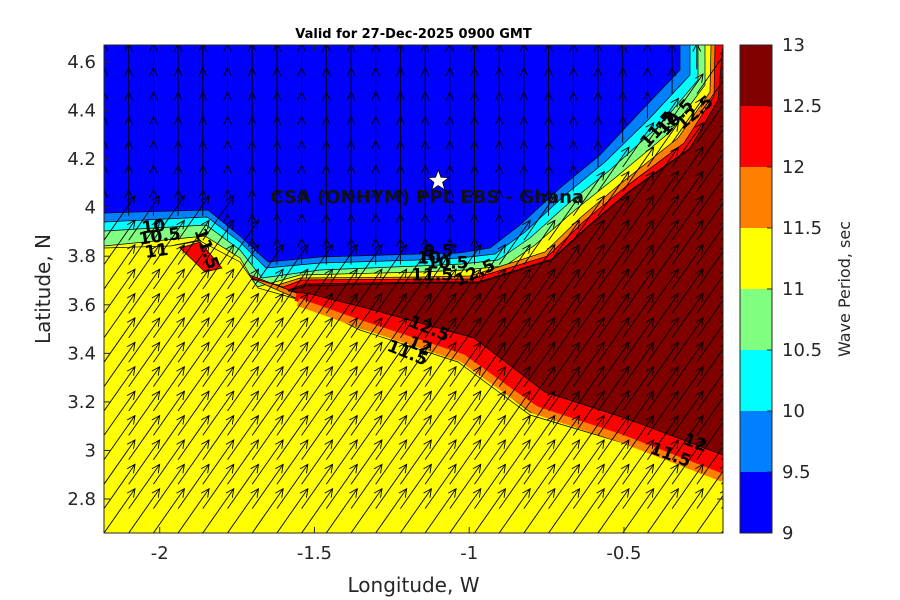 Image resolution: width=900 pixels, height=600 pixels. Describe the element at coordinates (81, 353) in the screenshot. I see `y-tick-label: 3.4` at that location.